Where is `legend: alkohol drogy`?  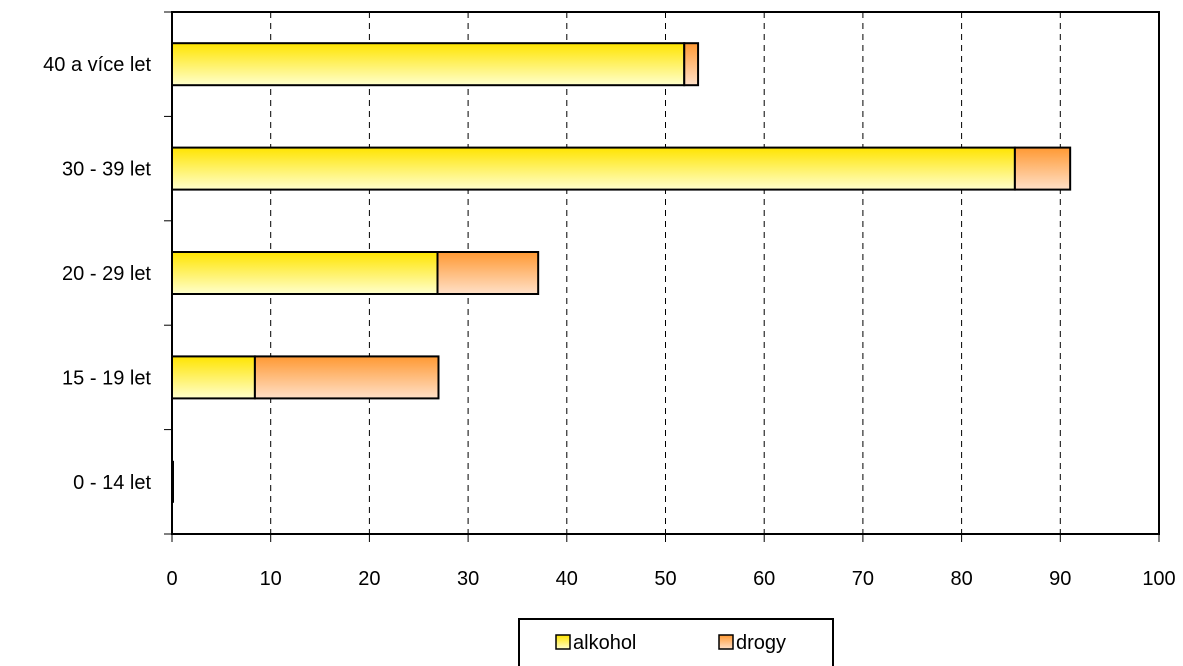 legend: alkohol drogy is located at coordinates (676, 642).